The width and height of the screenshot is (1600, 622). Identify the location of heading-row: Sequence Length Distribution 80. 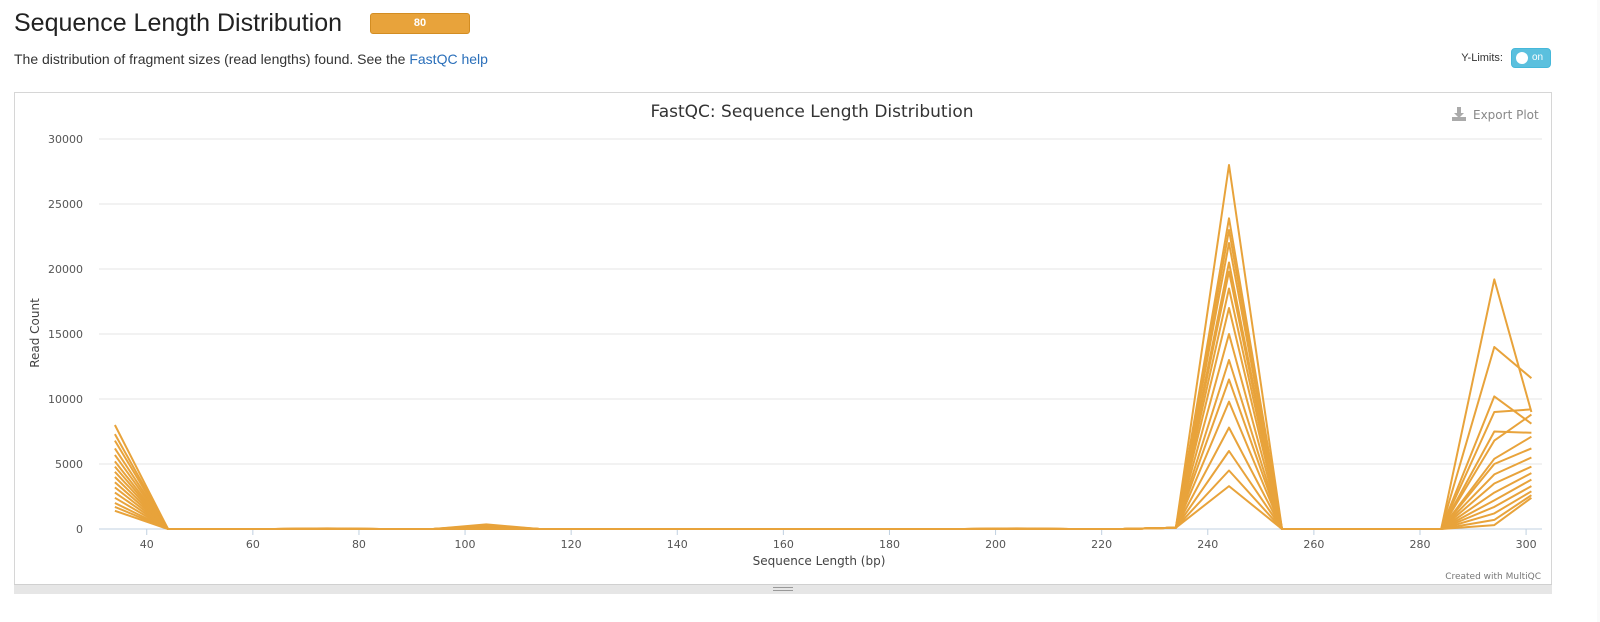
(242, 23).